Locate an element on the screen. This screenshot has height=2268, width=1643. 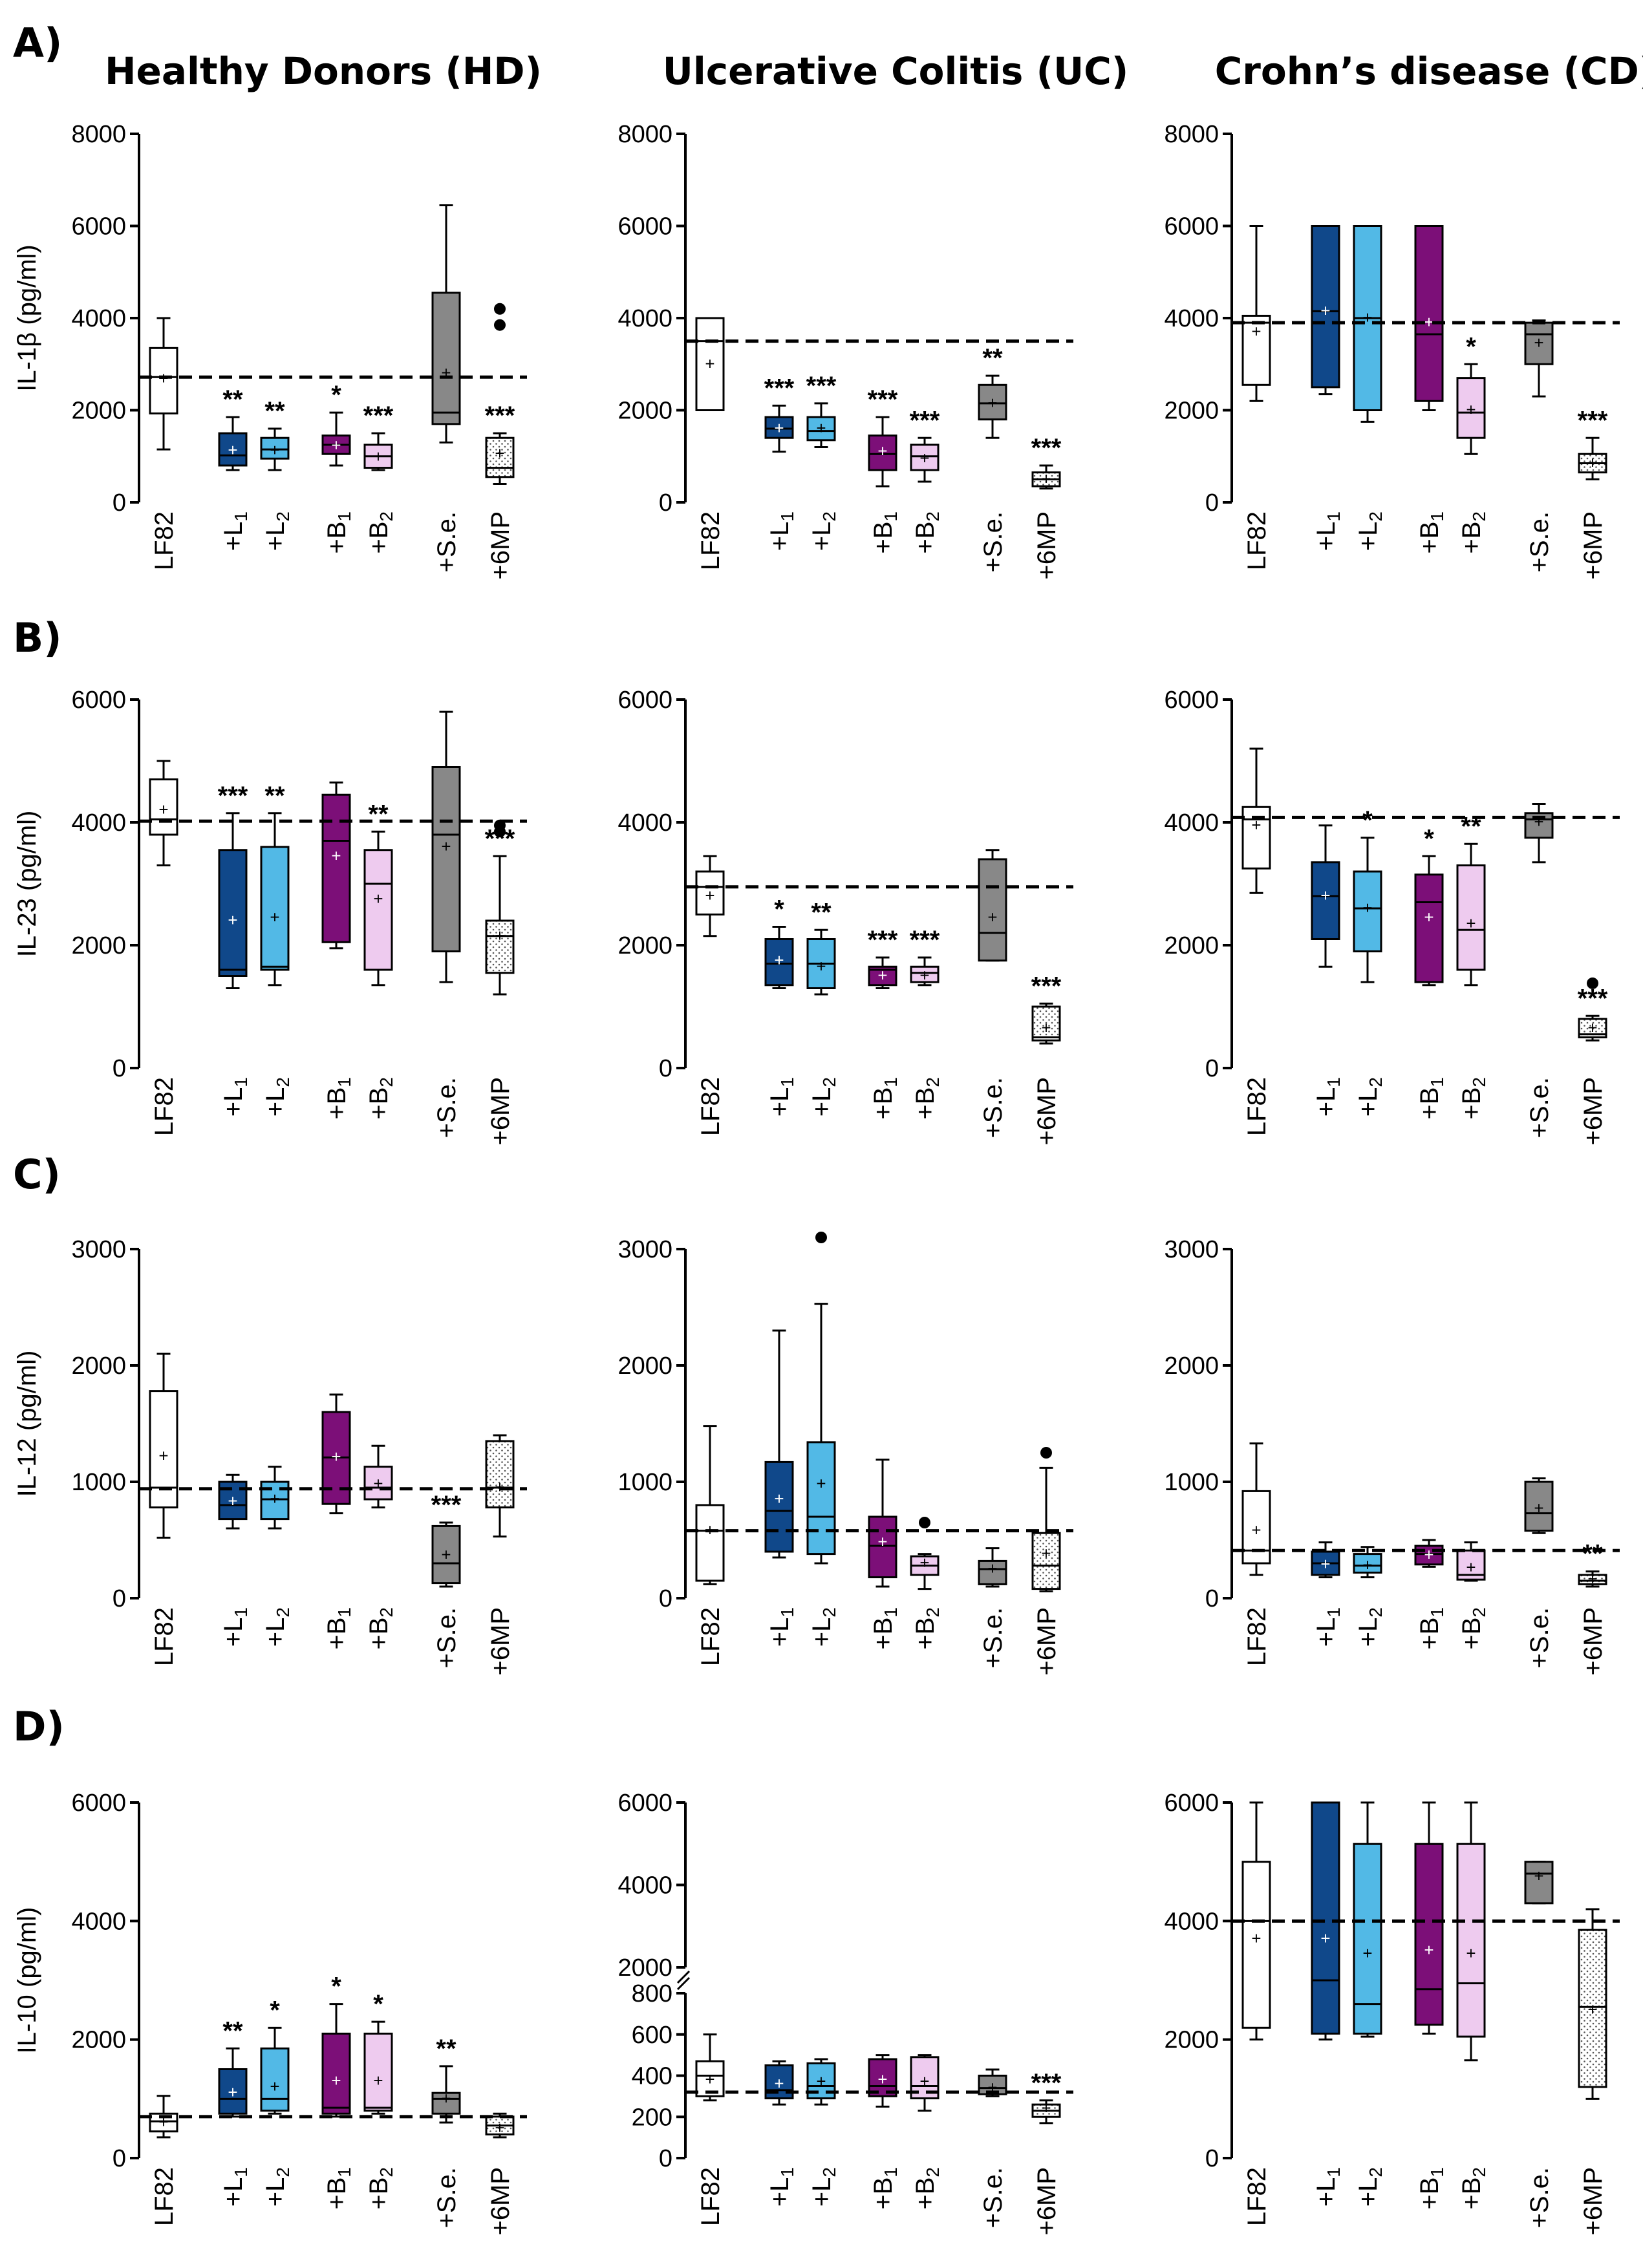
box-1: +* is located at coordinates (779, 942).